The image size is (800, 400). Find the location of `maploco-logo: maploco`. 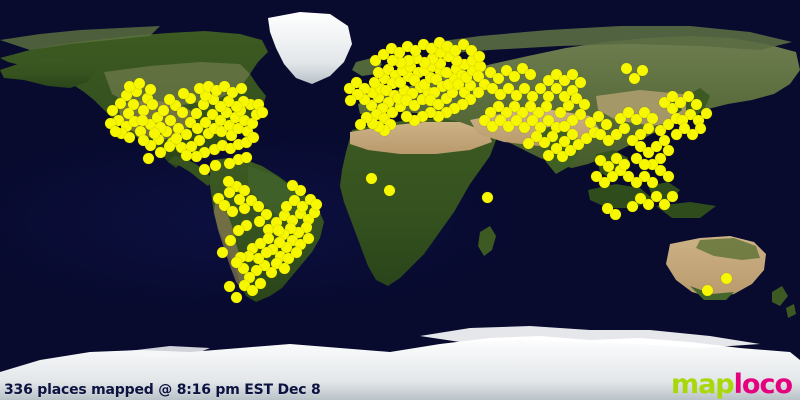

maploco-logo: maploco is located at coordinates (732, 384).